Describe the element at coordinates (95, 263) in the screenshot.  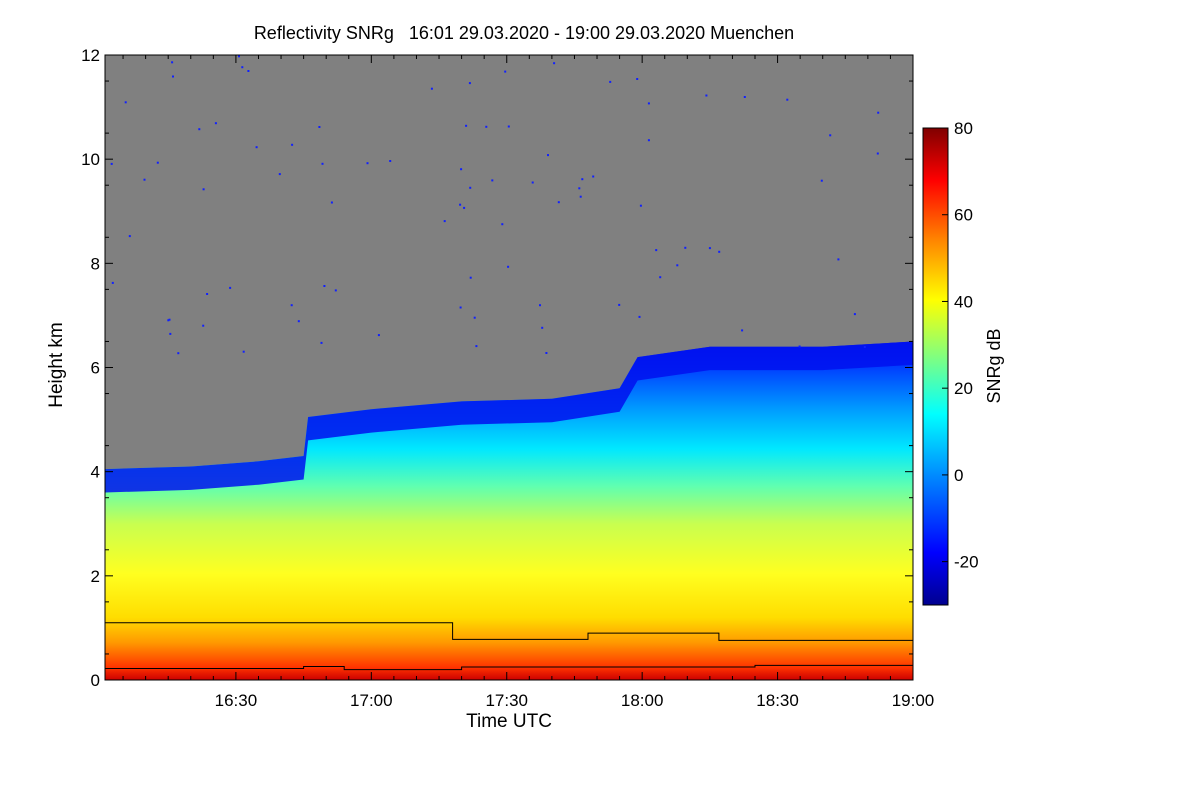
I see `y-tick-label: 8` at that location.